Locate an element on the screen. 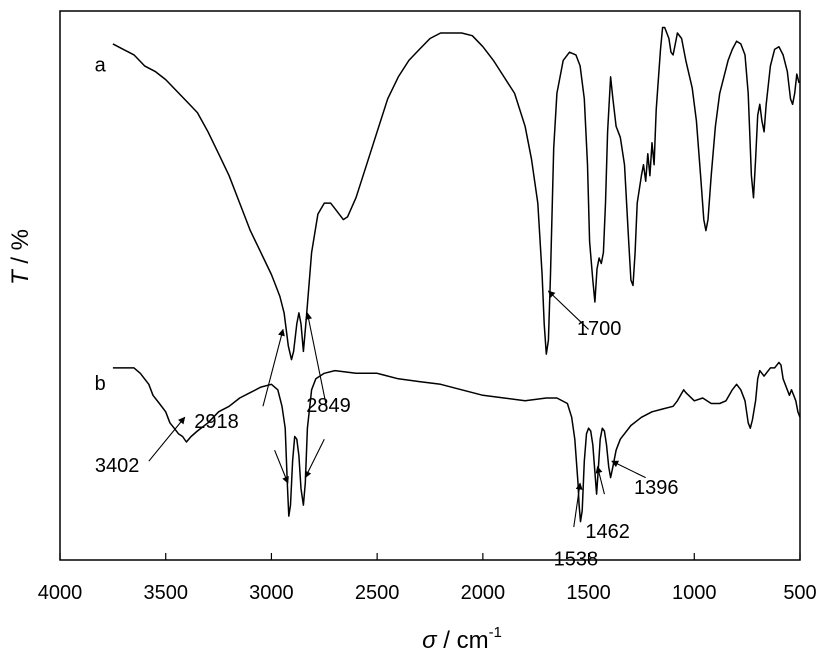  x-axis-title: σ / cm-1 is located at coordinates (462, 639).